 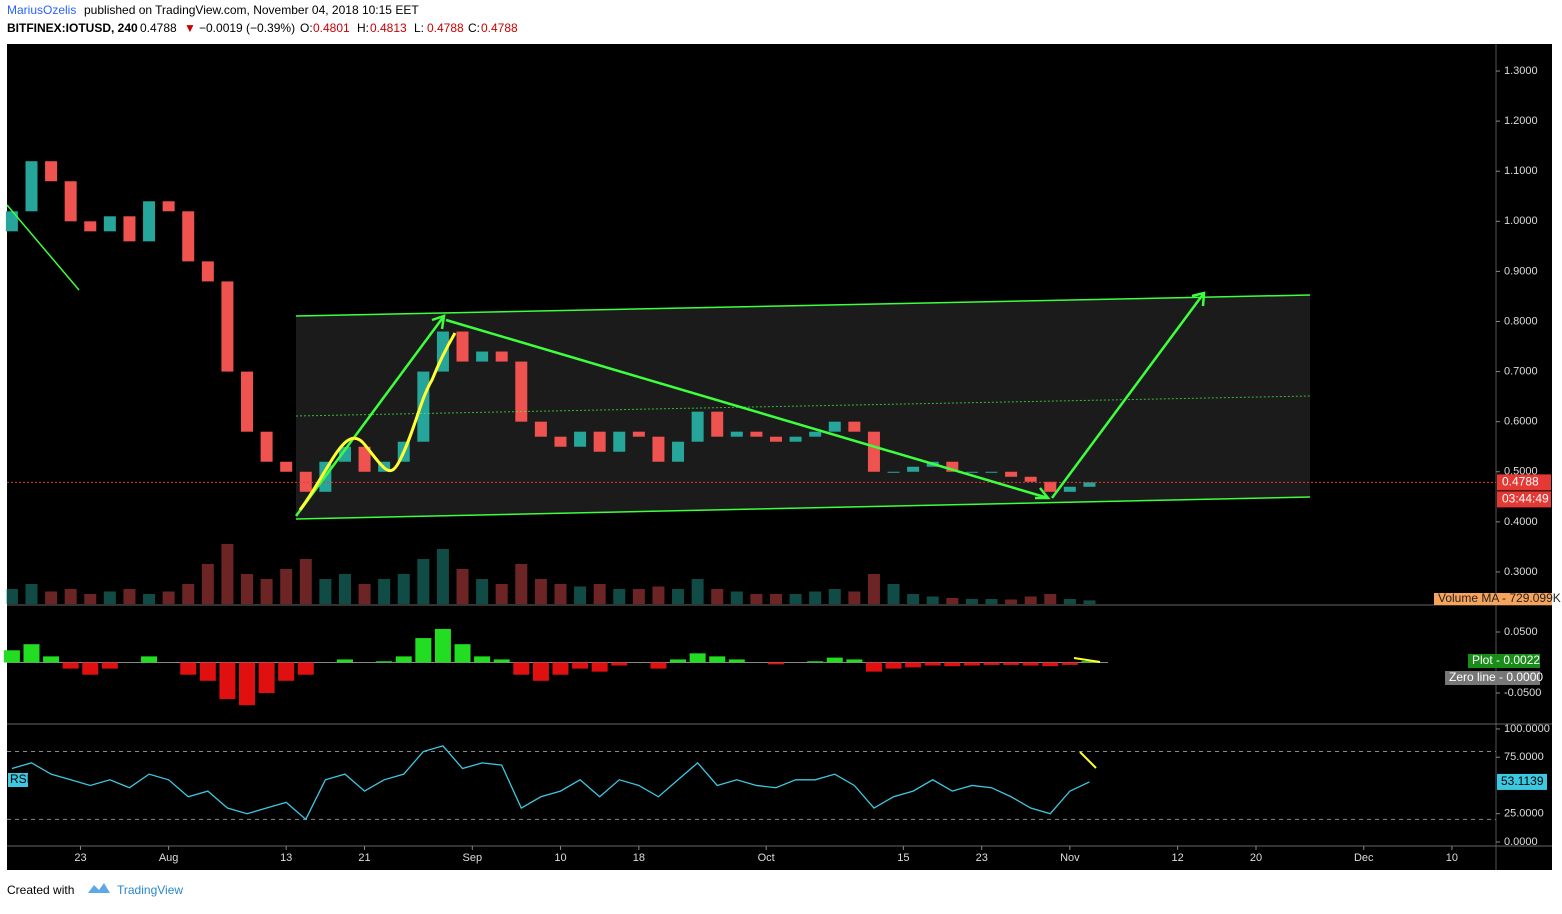 I want to click on y-tick-label: 0.0000, so click(x=1521, y=842).